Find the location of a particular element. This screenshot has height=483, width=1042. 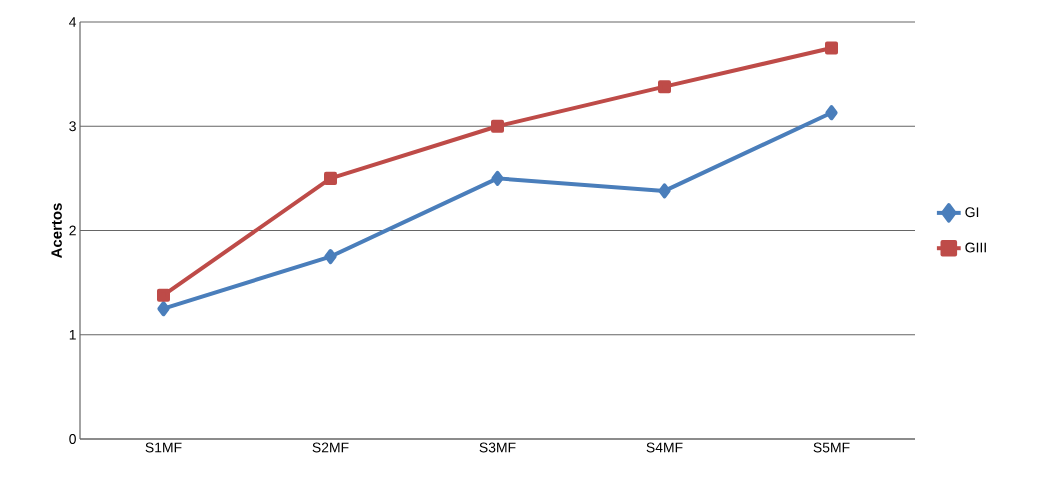

x-tick-label: S5MF is located at coordinates (831, 447).